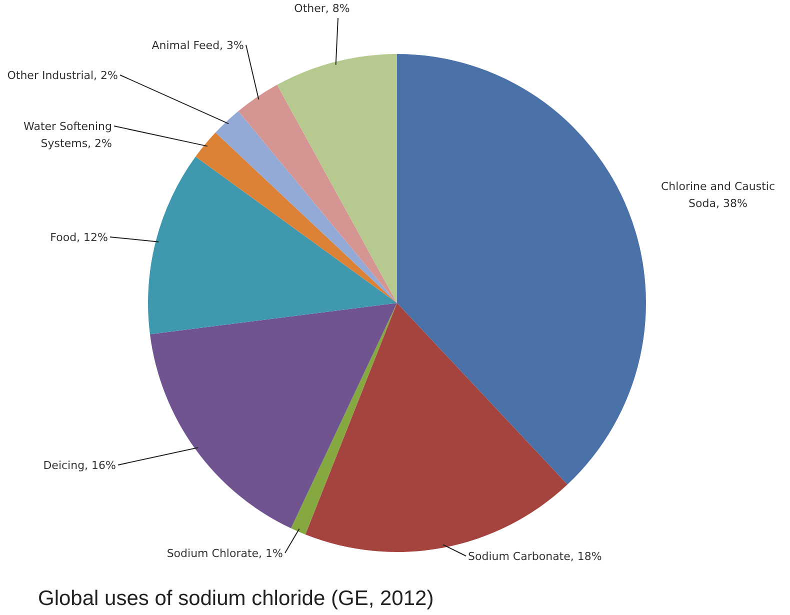 Image resolution: width=790 pixels, height=615 pixels. I want to click on slice-label: Sodium Chlorate, 1%, so click(224, 553).